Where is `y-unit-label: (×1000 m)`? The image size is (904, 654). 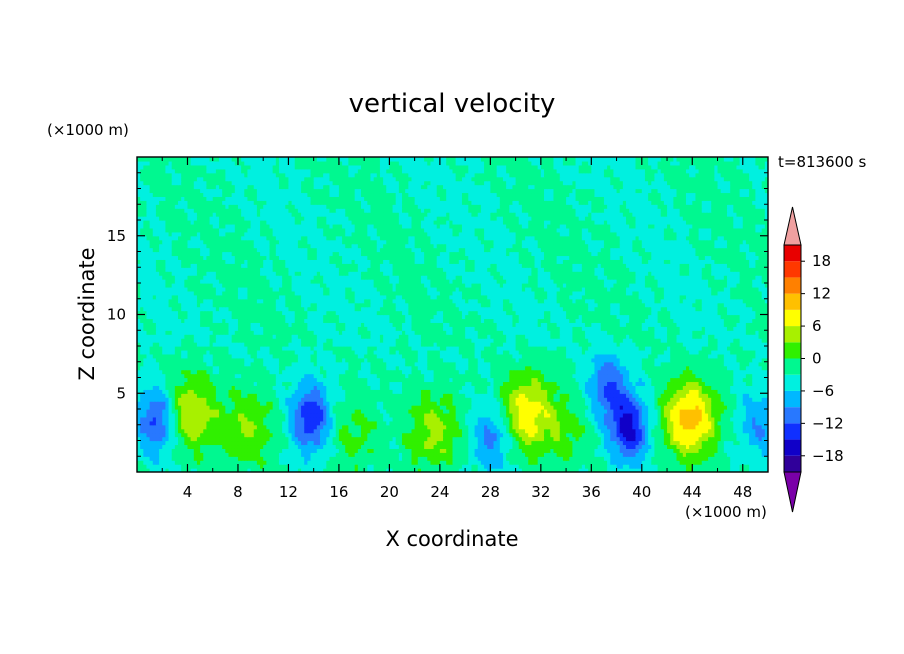
y-unit-label: (×1000 m) is located at coordinates (88, 130).